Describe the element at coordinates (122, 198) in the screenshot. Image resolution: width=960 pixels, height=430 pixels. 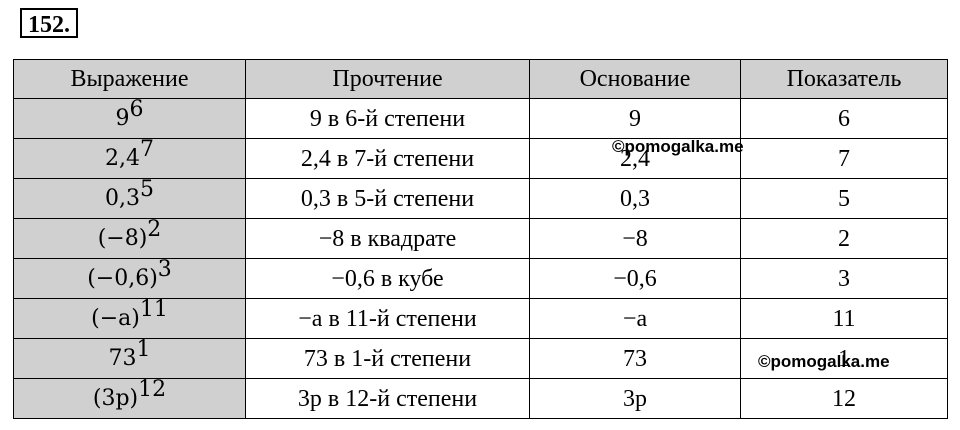
I see `expression-base: 0,3` at that location.